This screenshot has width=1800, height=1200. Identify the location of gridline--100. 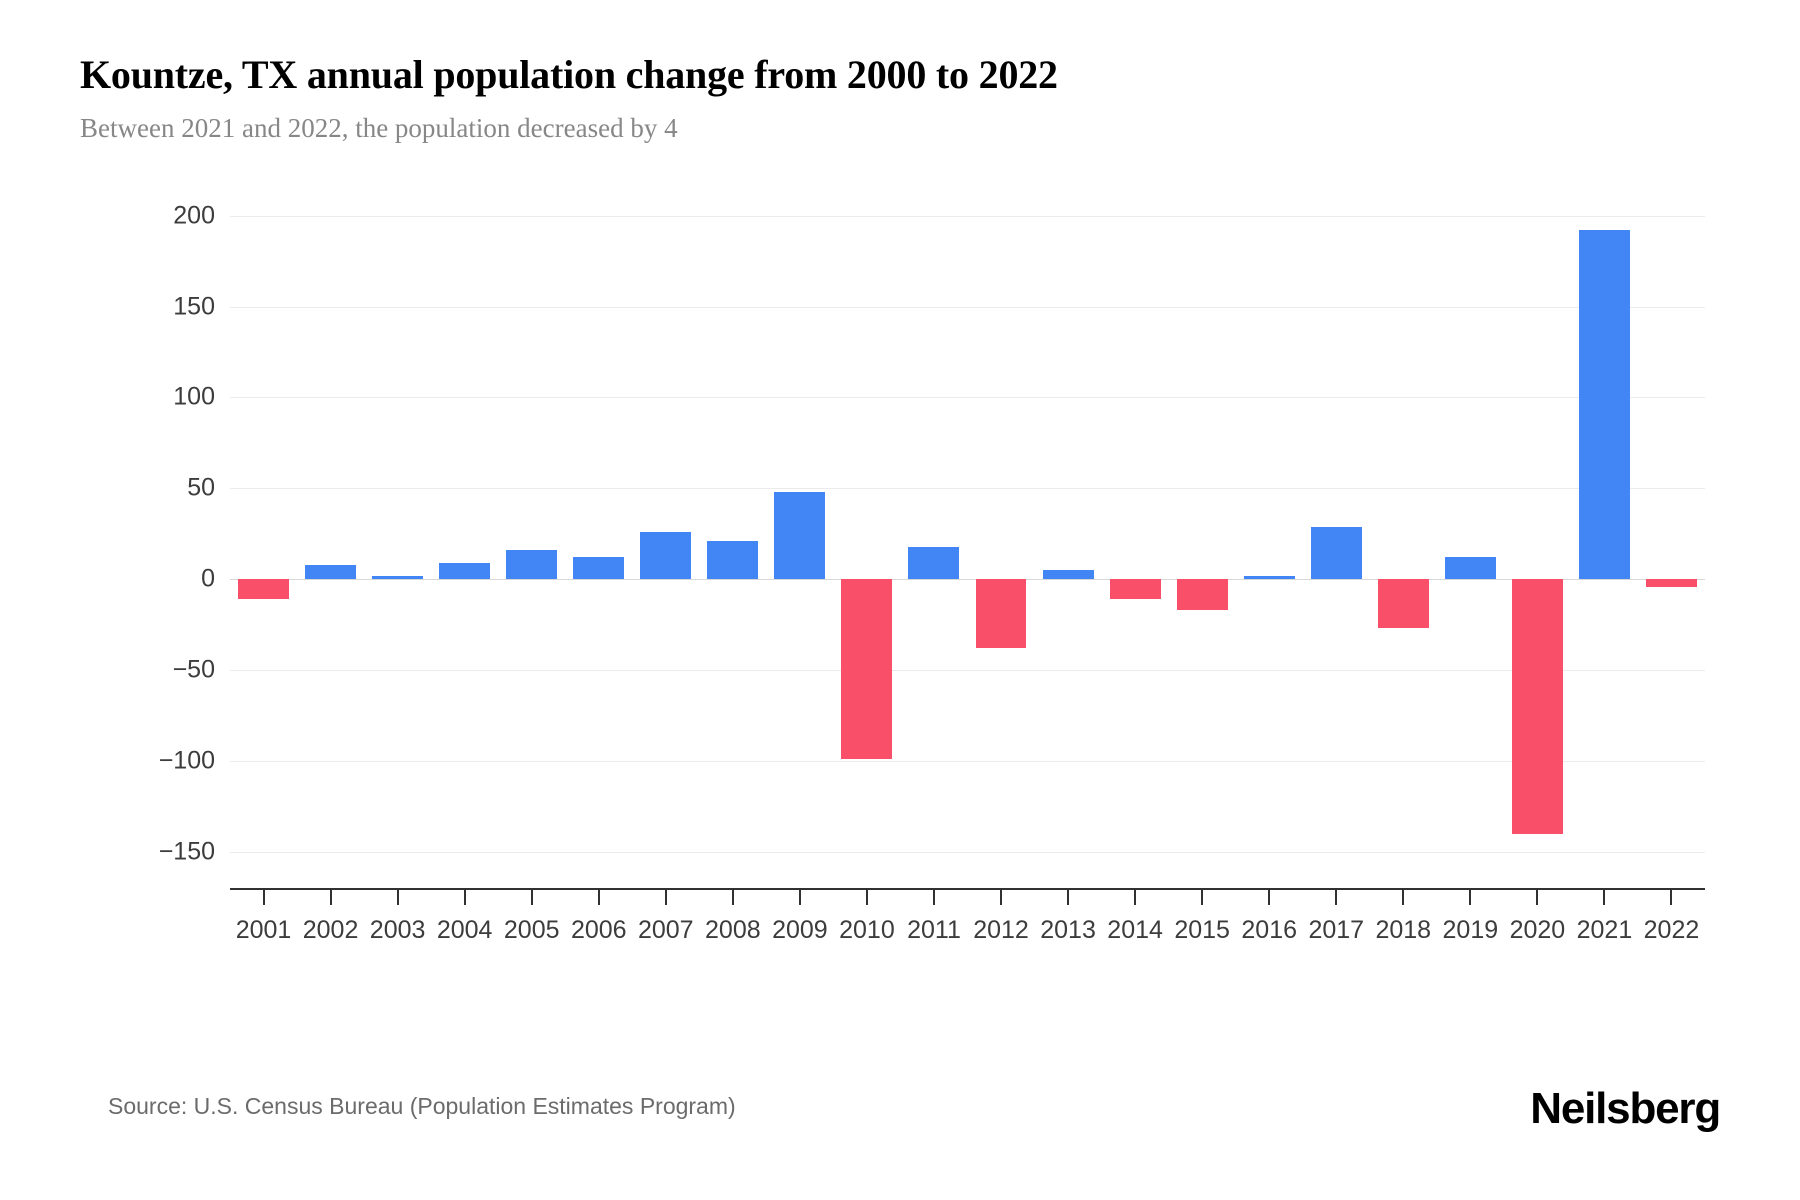
(967, 762).